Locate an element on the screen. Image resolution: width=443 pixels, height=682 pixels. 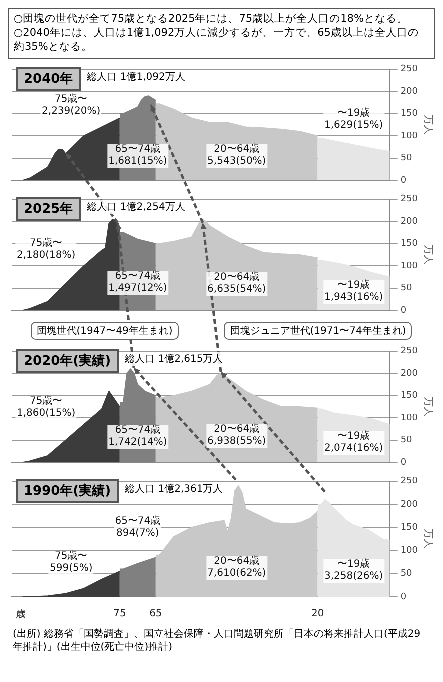
annotation: 75歳〜 1,860(15%) is located at coordinates (46, 408).